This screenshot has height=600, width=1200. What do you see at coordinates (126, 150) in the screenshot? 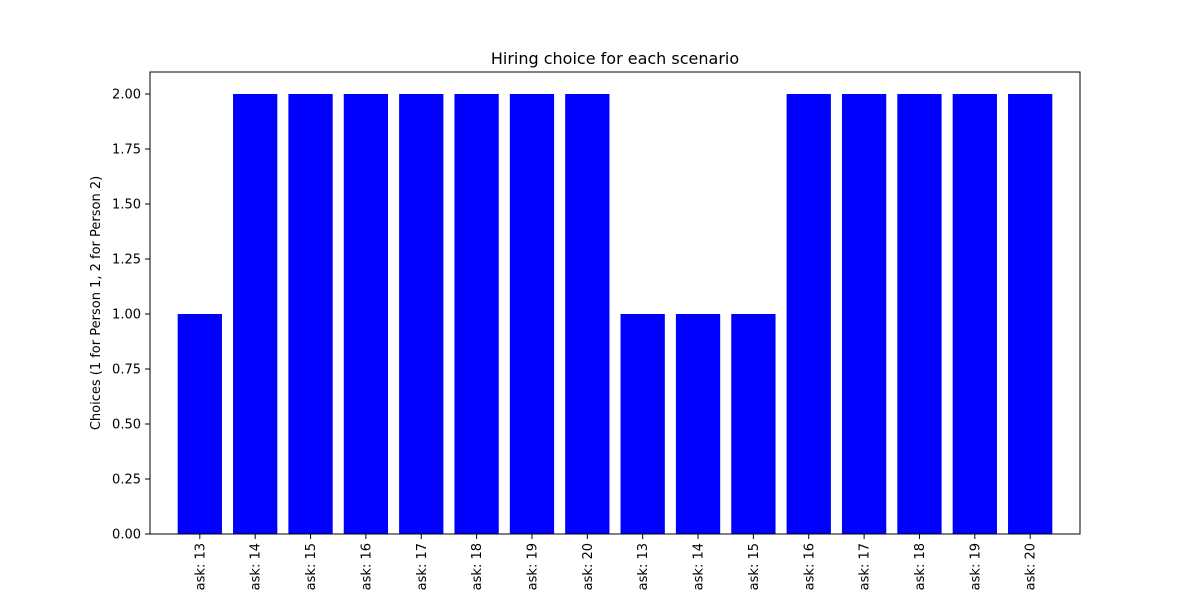
I see `y-tick-label: 1.75` at bounding box center [126, 150].